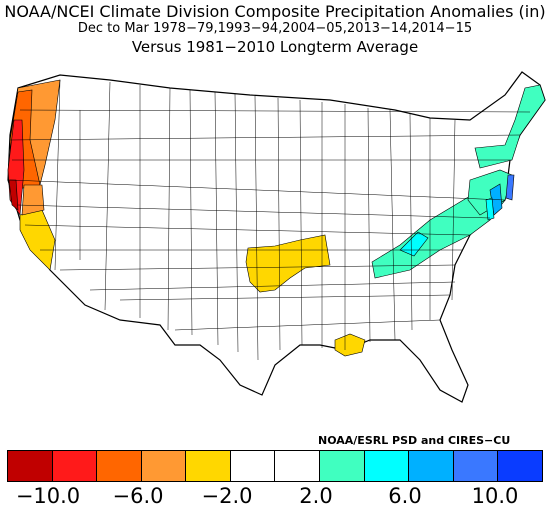 This screenshot has width=550, height=508. Describe the element at coordinates (495, 496) in the screenshot. I see `tick-label: 10.0` at that location.